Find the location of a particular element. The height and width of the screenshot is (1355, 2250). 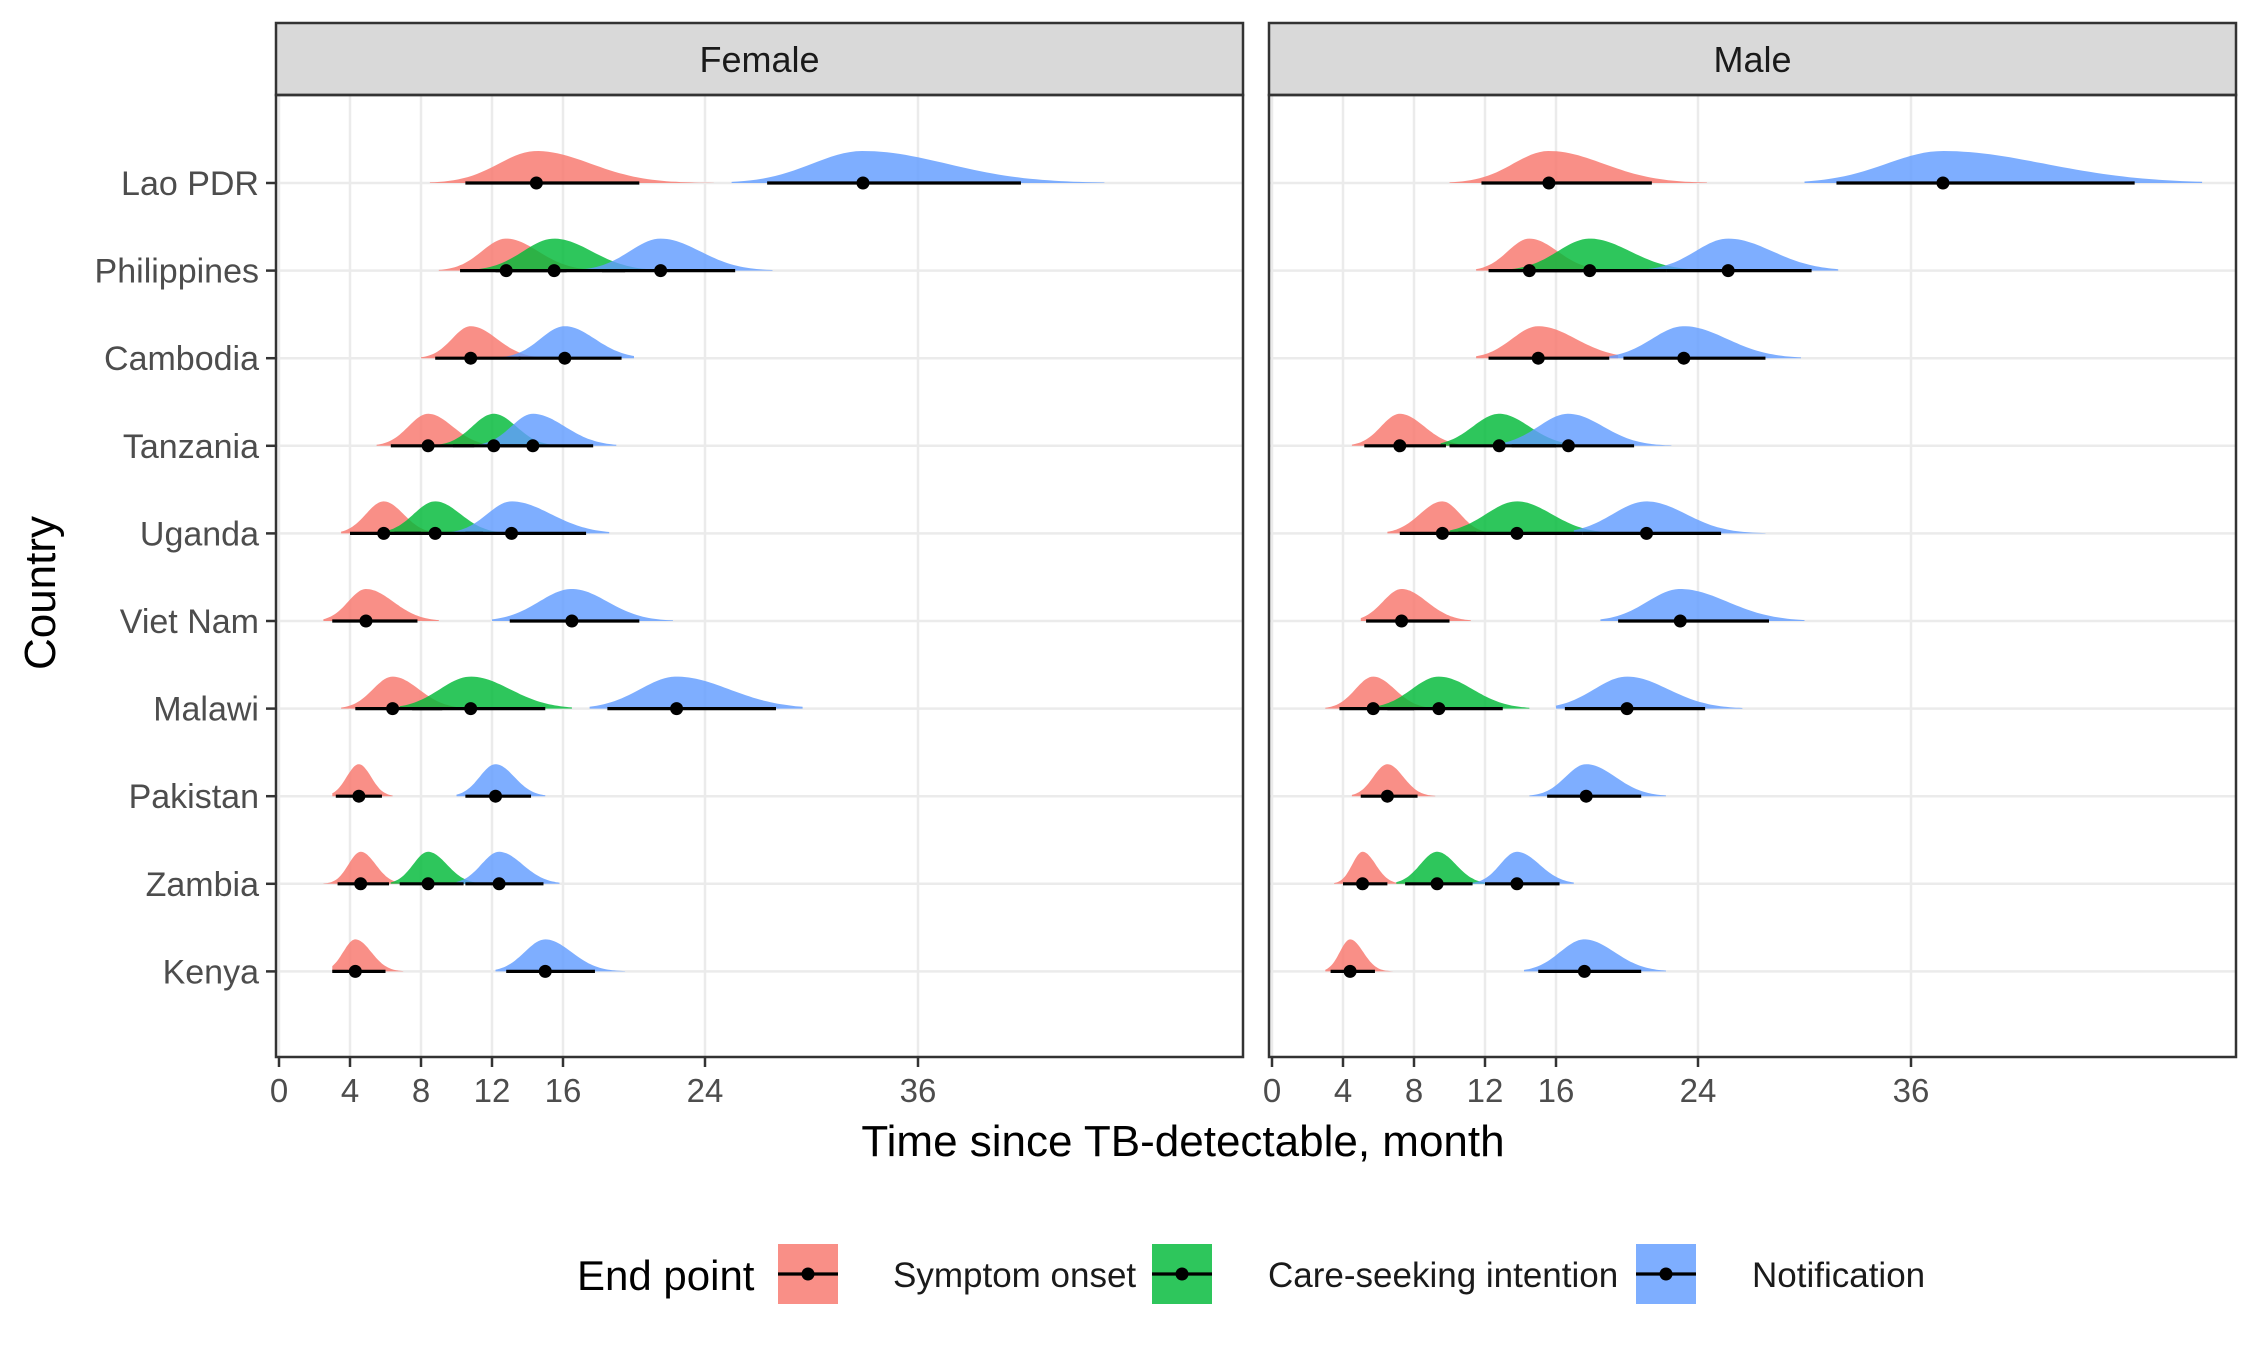

x-axis-title: Time since TB-detectable, month is located at coordinates (1182, 1141).